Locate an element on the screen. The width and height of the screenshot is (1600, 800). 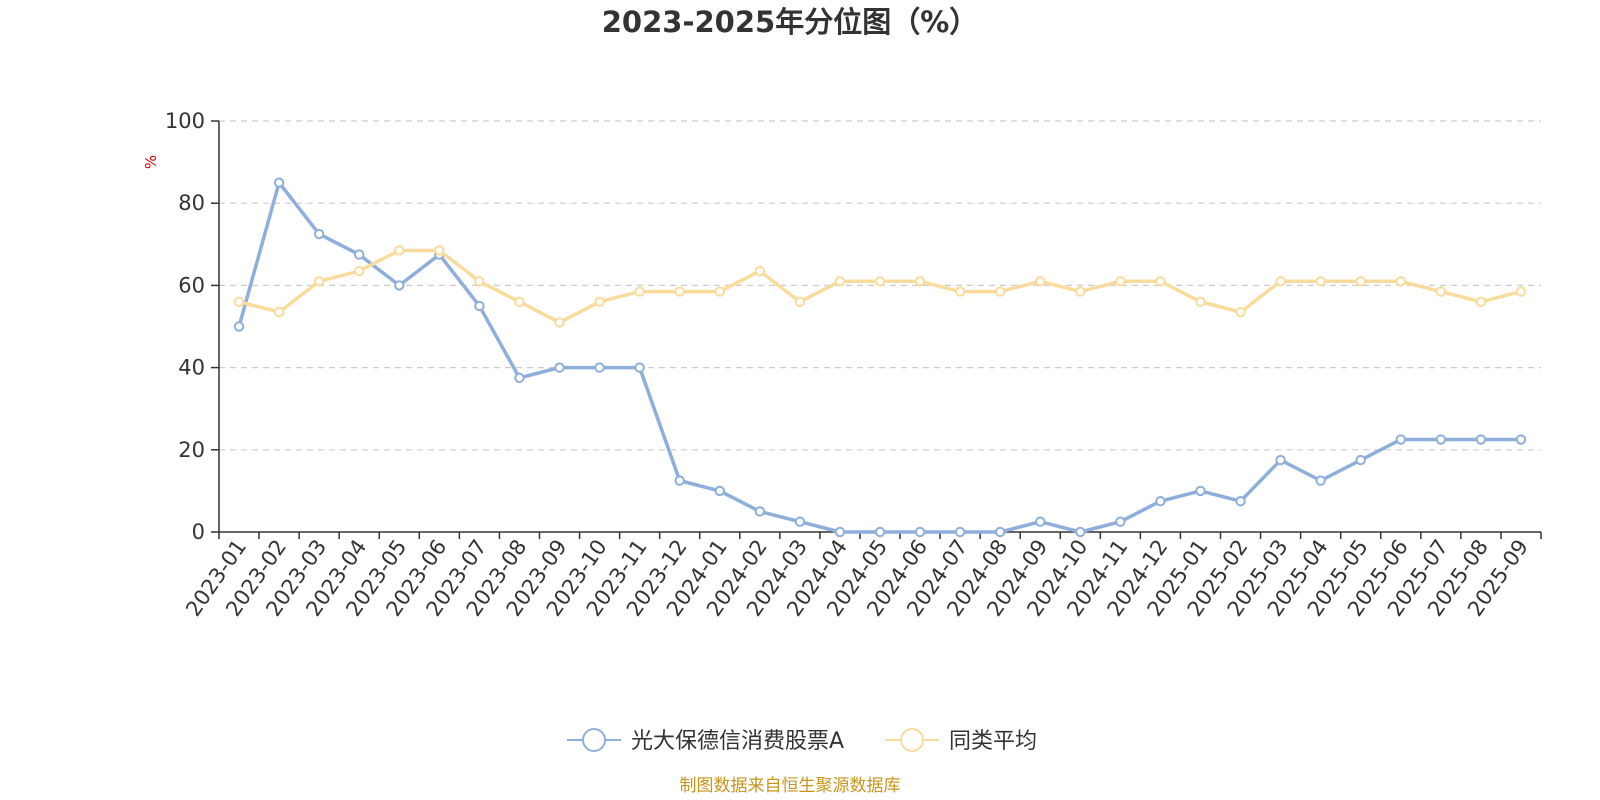
y-tick-label: 60 is located at coordinates (191, 285).